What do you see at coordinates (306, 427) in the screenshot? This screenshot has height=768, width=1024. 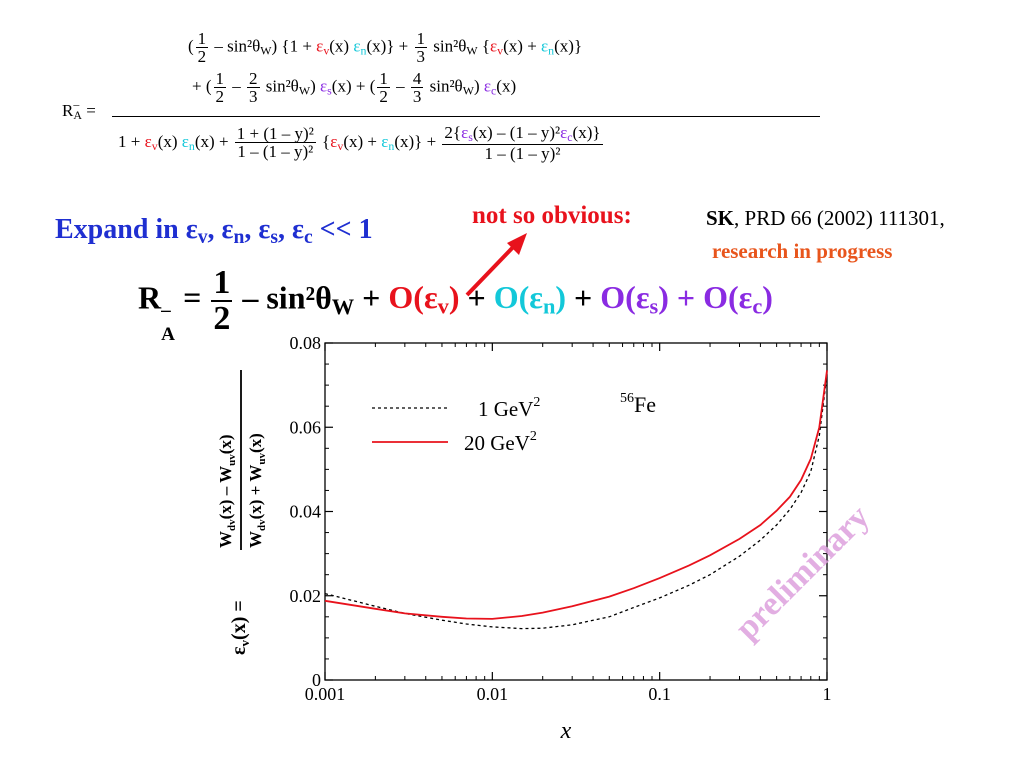 I see `y-tick-label: 0.06` at bounding box center [306, 427].